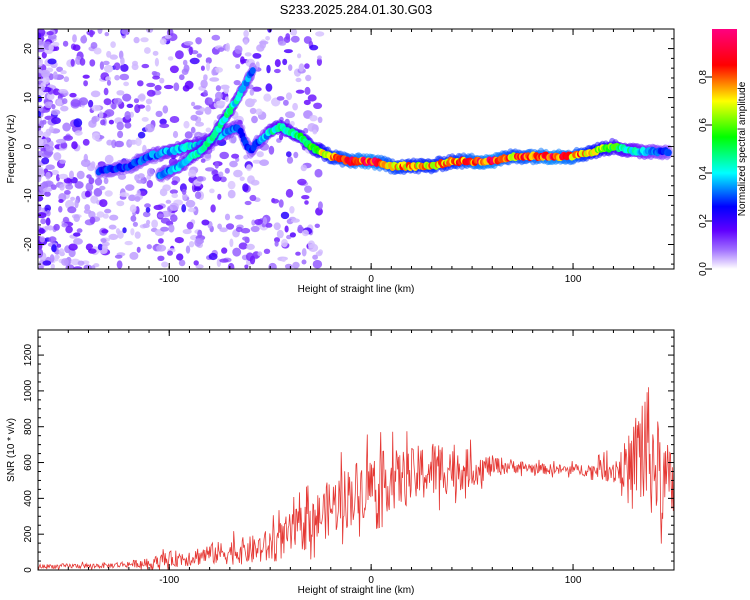 The width and height of the screenshot is (750, 600). What do you see at coordinates (356, 289) in the screenshot?
I see `spectrogram-xlabel: Height of straight line (km)` at bounding box center [356, 289].